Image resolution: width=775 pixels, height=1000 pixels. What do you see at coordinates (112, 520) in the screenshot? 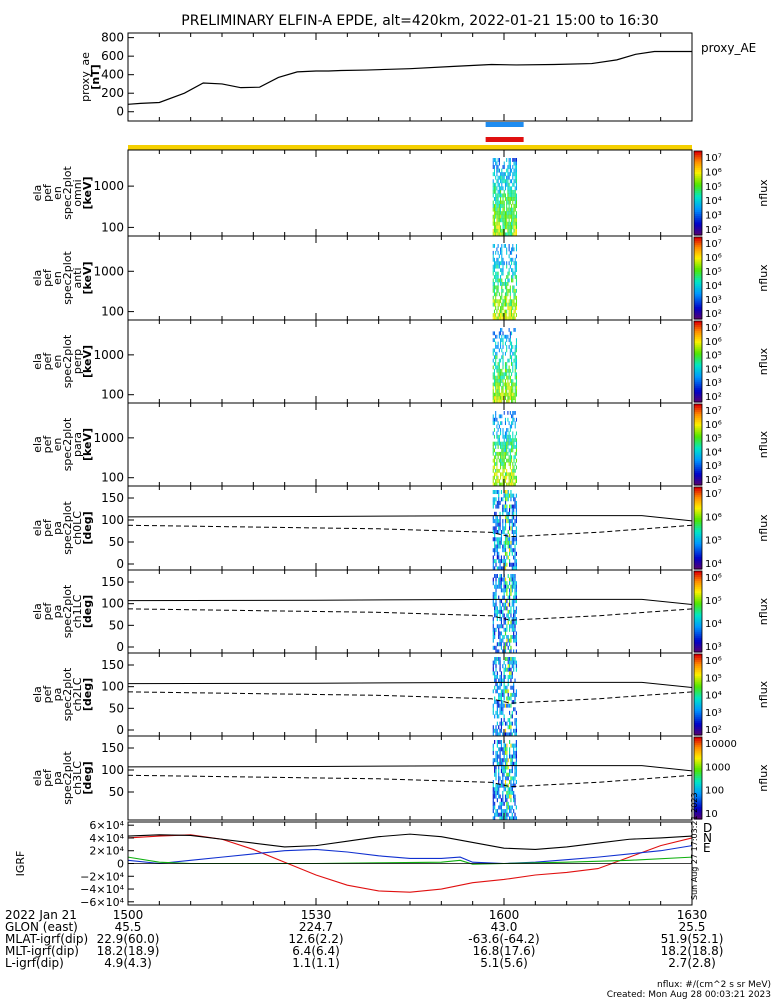
I see `pa-spec-0-ticklabel-1: 100` at bounding box center [112, 520].